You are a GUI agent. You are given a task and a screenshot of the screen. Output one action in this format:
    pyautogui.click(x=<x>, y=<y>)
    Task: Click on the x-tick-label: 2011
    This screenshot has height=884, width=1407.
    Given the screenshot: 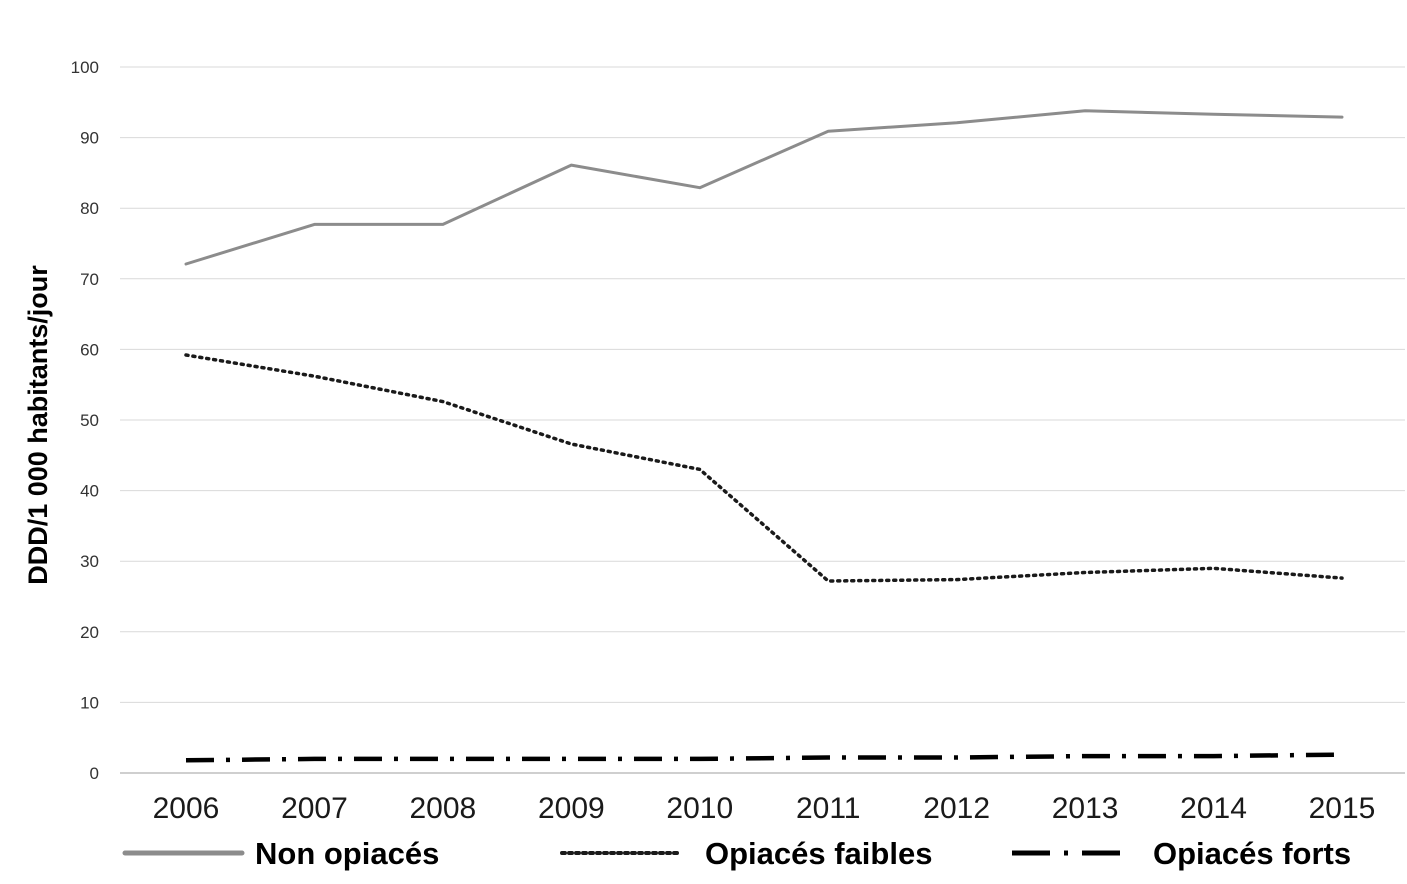 What is the action you would take?
    pyautogui.click(x=828, y=808)
    